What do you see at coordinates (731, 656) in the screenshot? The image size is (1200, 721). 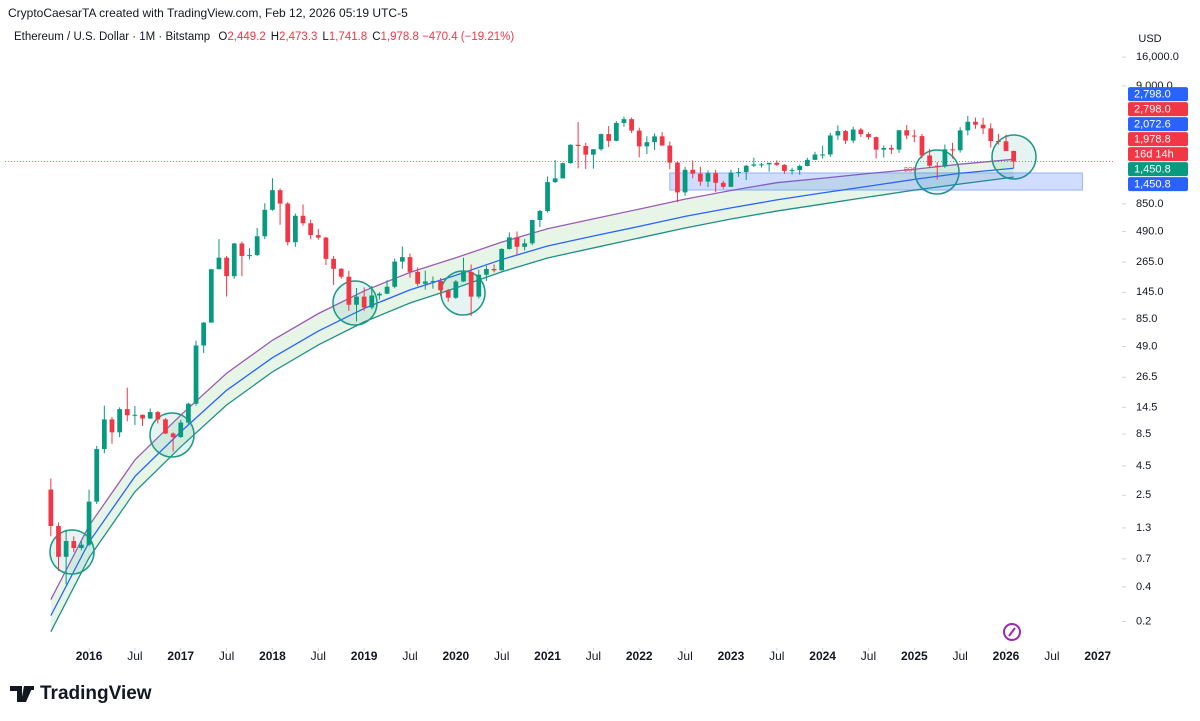 I see `x-tick-label: 2023` at bounding box center [731, 656].